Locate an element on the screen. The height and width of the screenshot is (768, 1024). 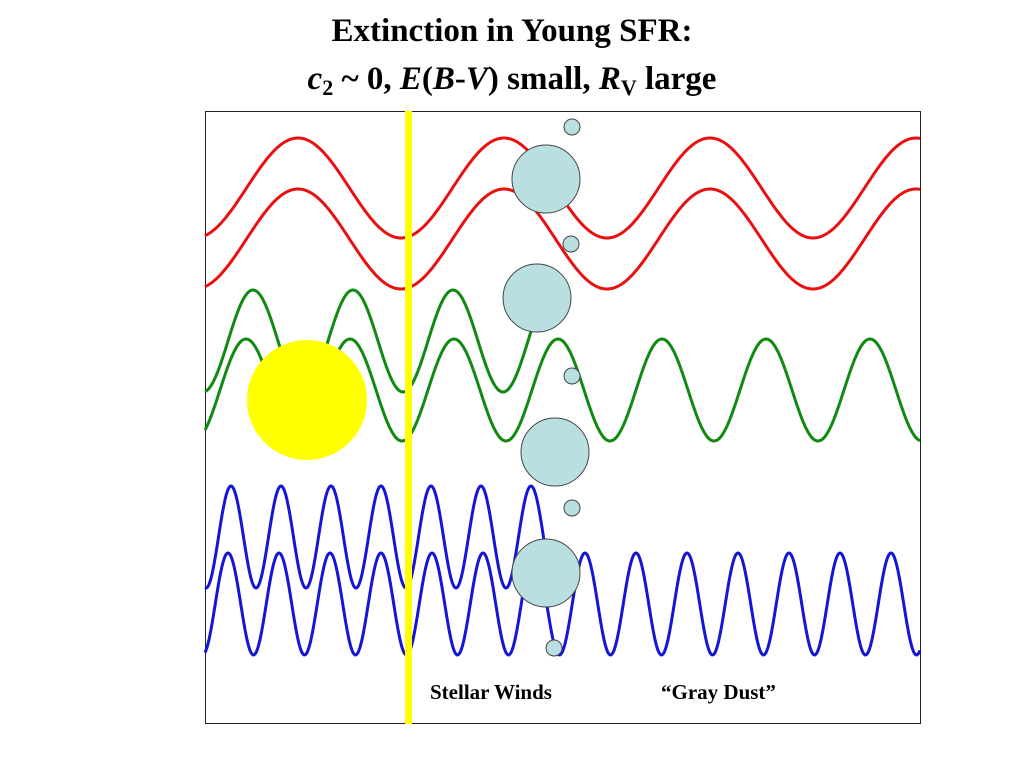
page-subtitle: c2 ~ 0, E(B-V) small, RV large is located at coordinates (512, 80).